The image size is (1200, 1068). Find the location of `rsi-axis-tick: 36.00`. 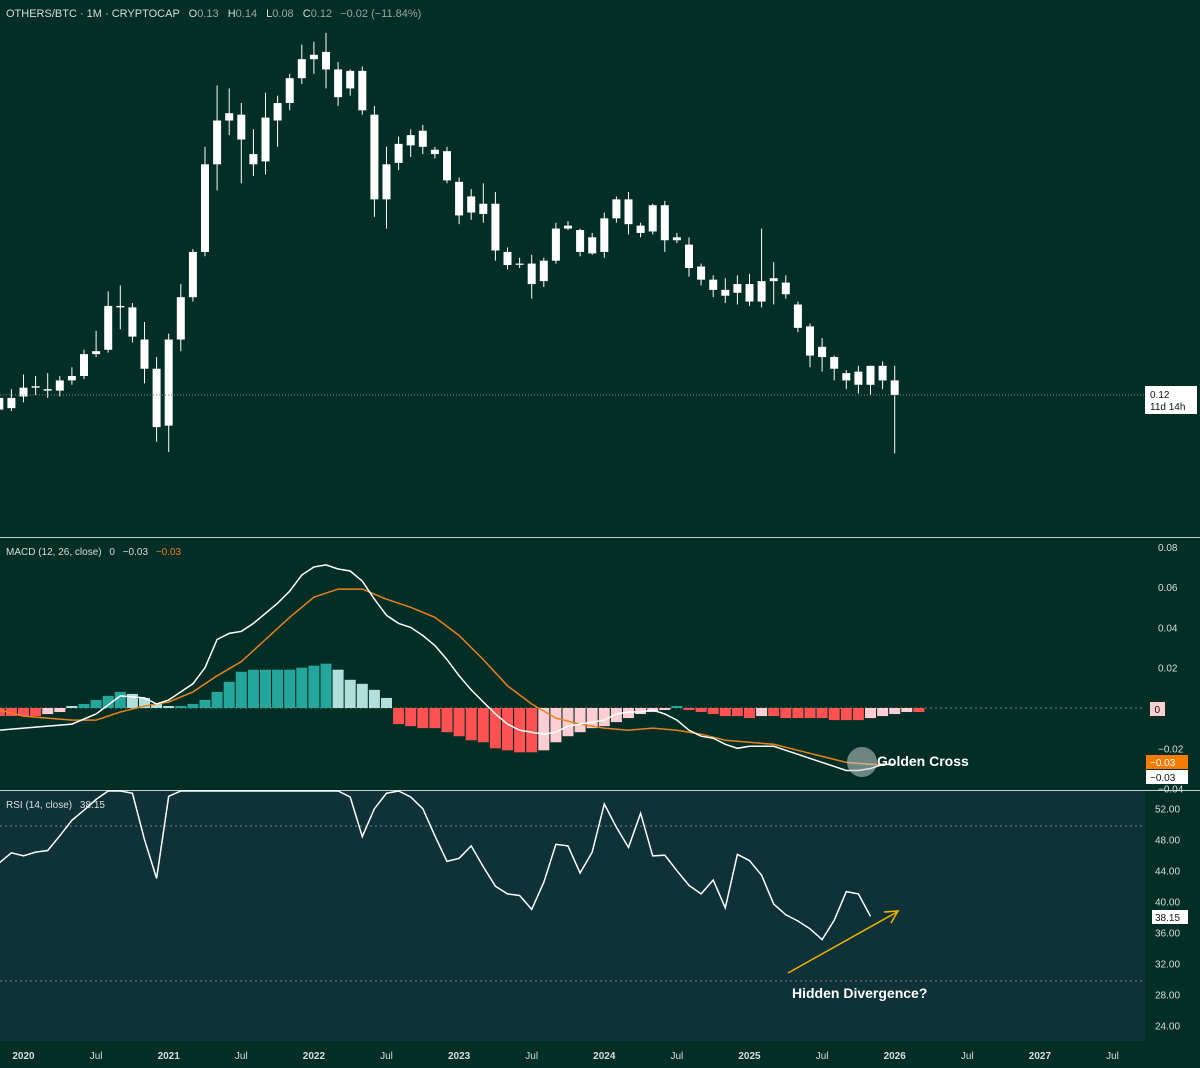

rsi-axis-tick: 36.00 is located at coordinates (1167, 934).